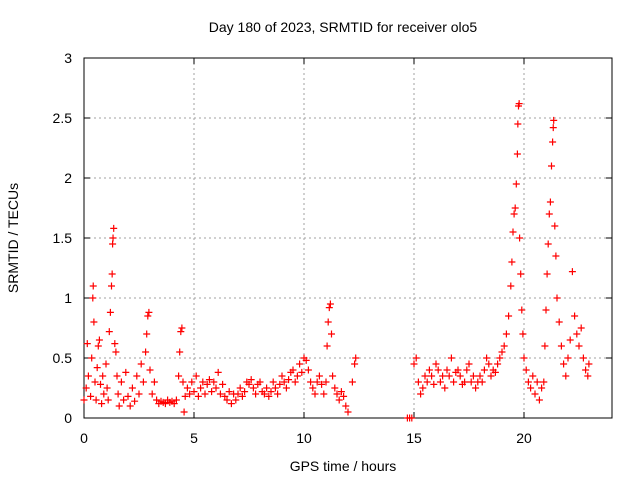  I want to click on x-tick-label: 5, so click(194, 438).